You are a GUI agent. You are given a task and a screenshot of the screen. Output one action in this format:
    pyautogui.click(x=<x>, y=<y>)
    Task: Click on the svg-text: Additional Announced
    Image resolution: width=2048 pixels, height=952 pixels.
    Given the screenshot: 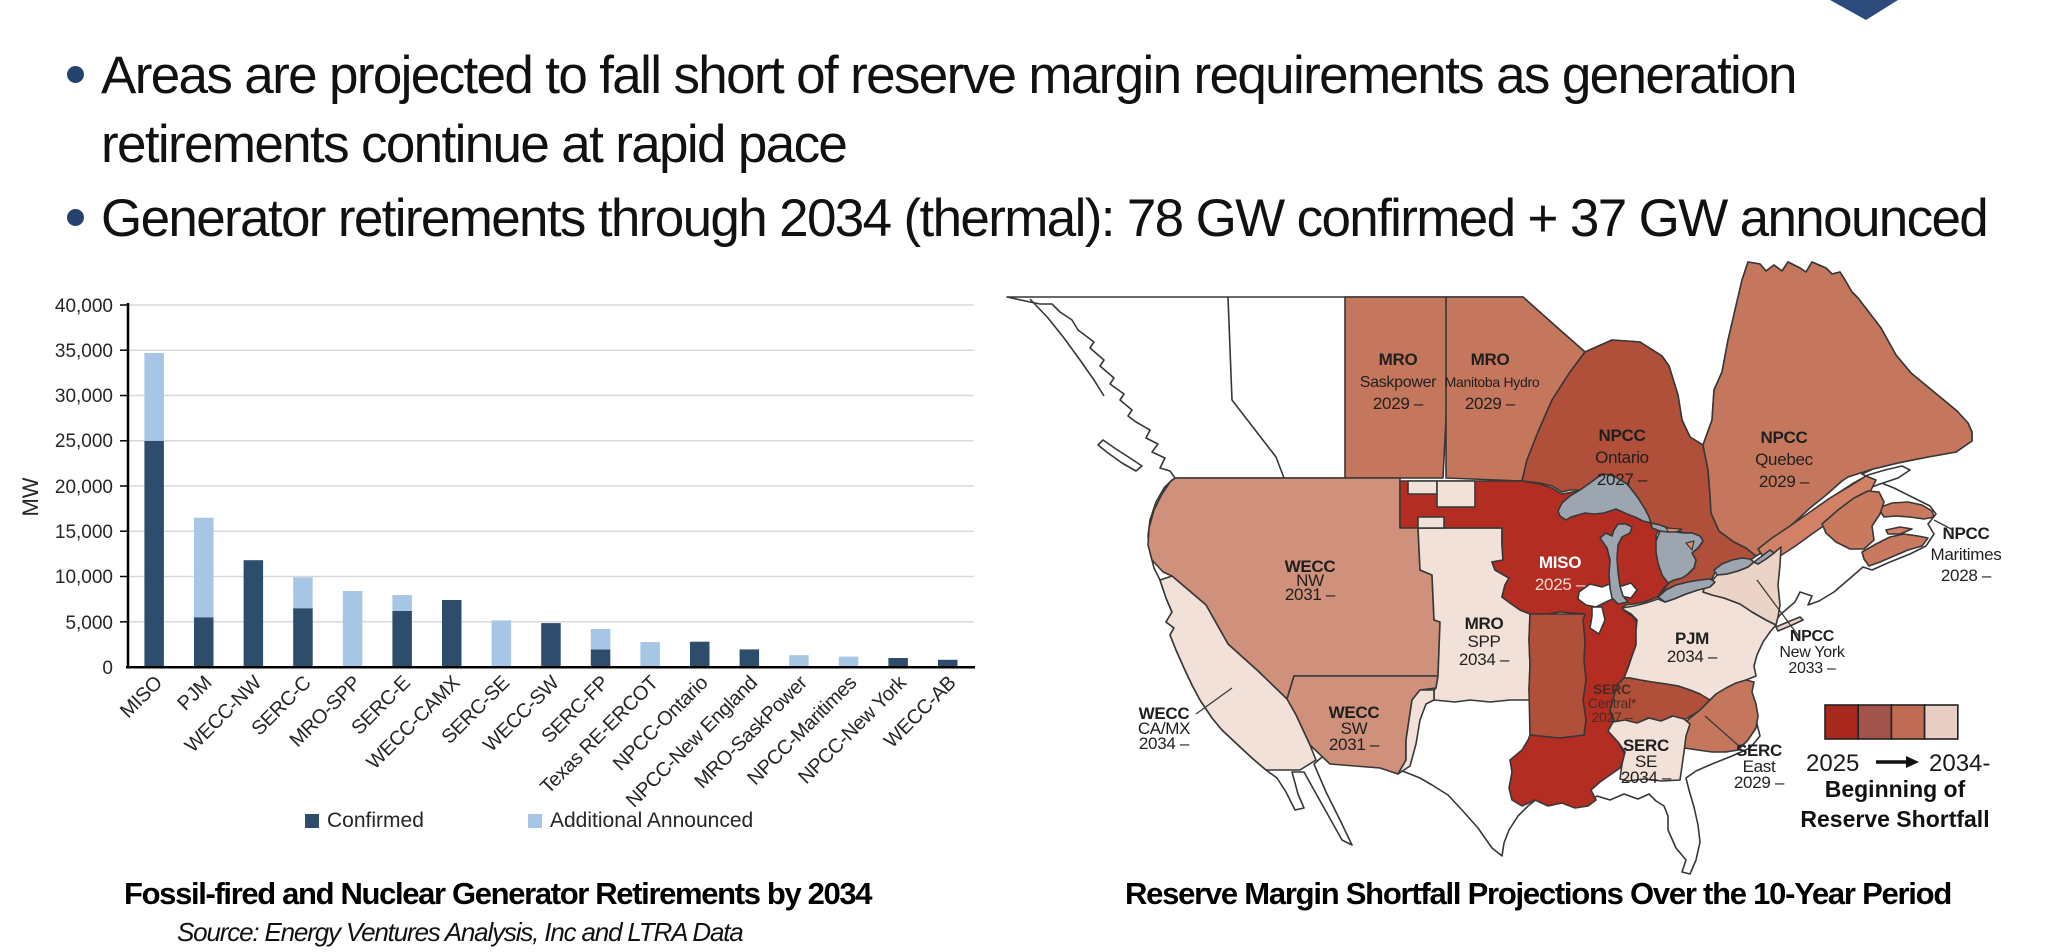 What is the action you would take?
    pyautogui.click(x=651, y=820)
    